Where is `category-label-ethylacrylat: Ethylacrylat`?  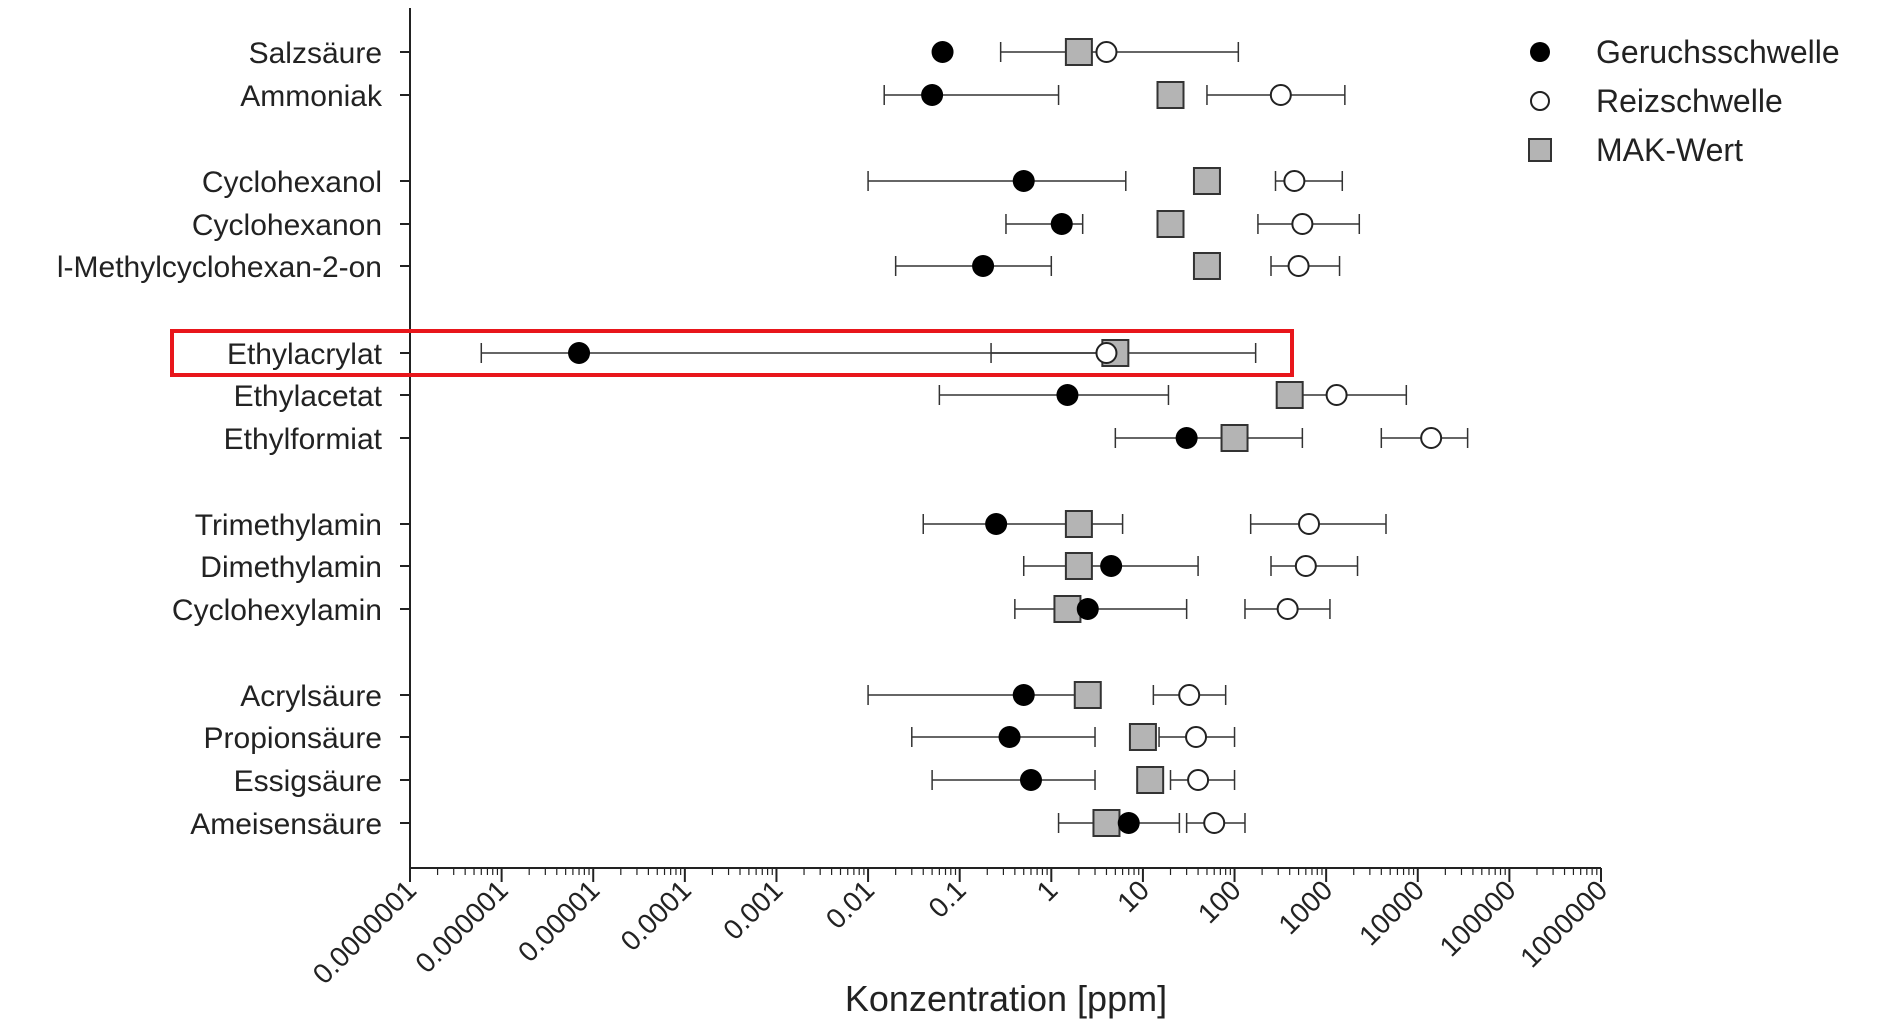
category-label-ethylacrylat: Ethylacrylat is located at coordinates (305, 354).